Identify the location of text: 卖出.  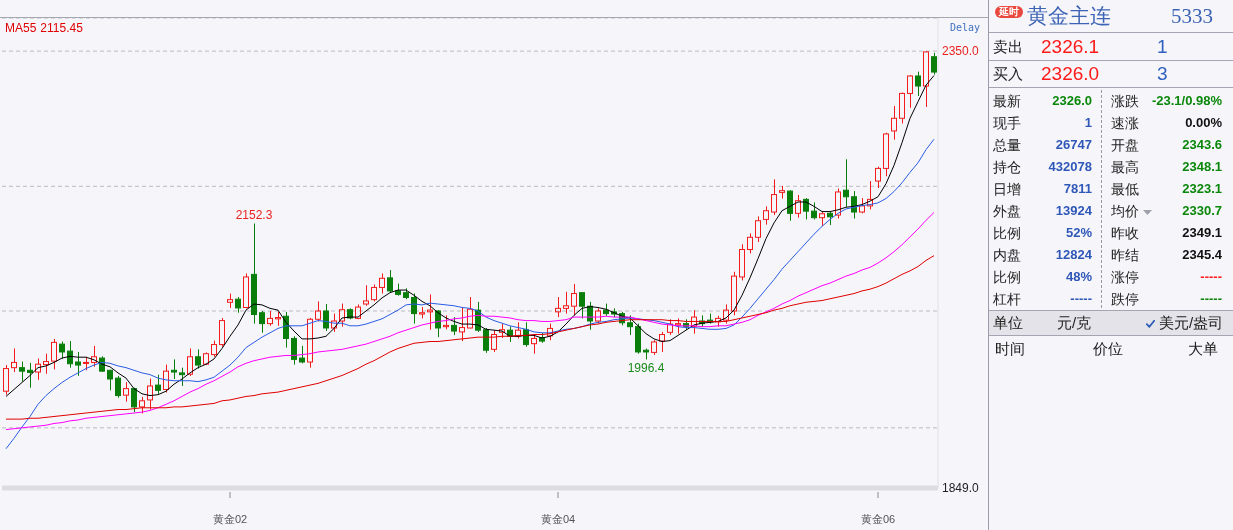
(1008, 47).